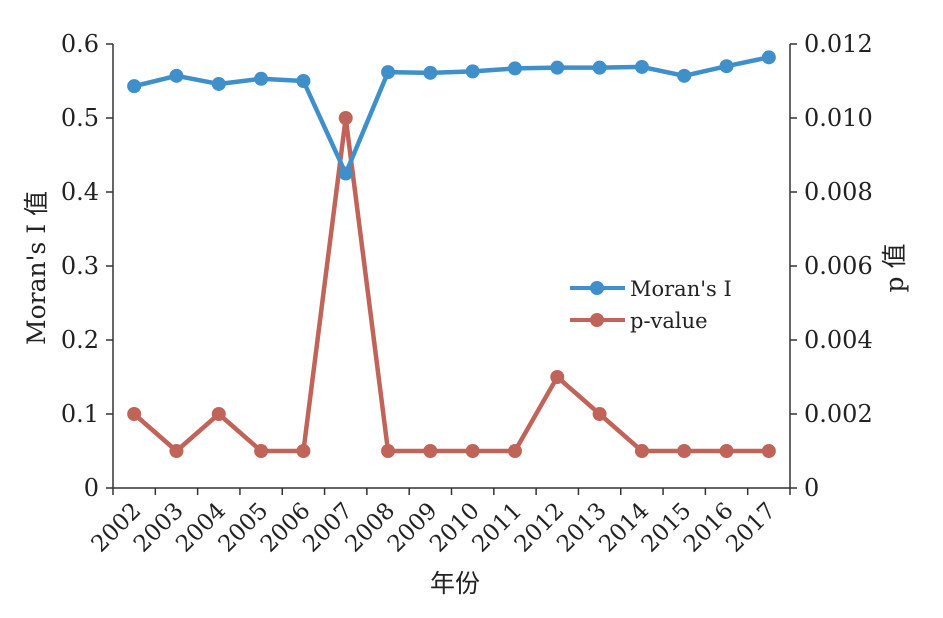 This screenshot has height=618, width=943. Describe the element at coordinates (80, 266) in the screenshot. I see `left-y-tick-label: 0.3` at that location.